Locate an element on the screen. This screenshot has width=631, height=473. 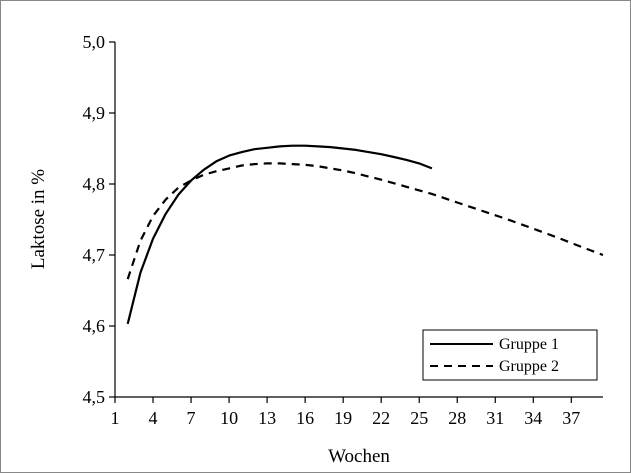
legend: Gruppe 1 Gruppe 2 is located at coordinates (510, 355).